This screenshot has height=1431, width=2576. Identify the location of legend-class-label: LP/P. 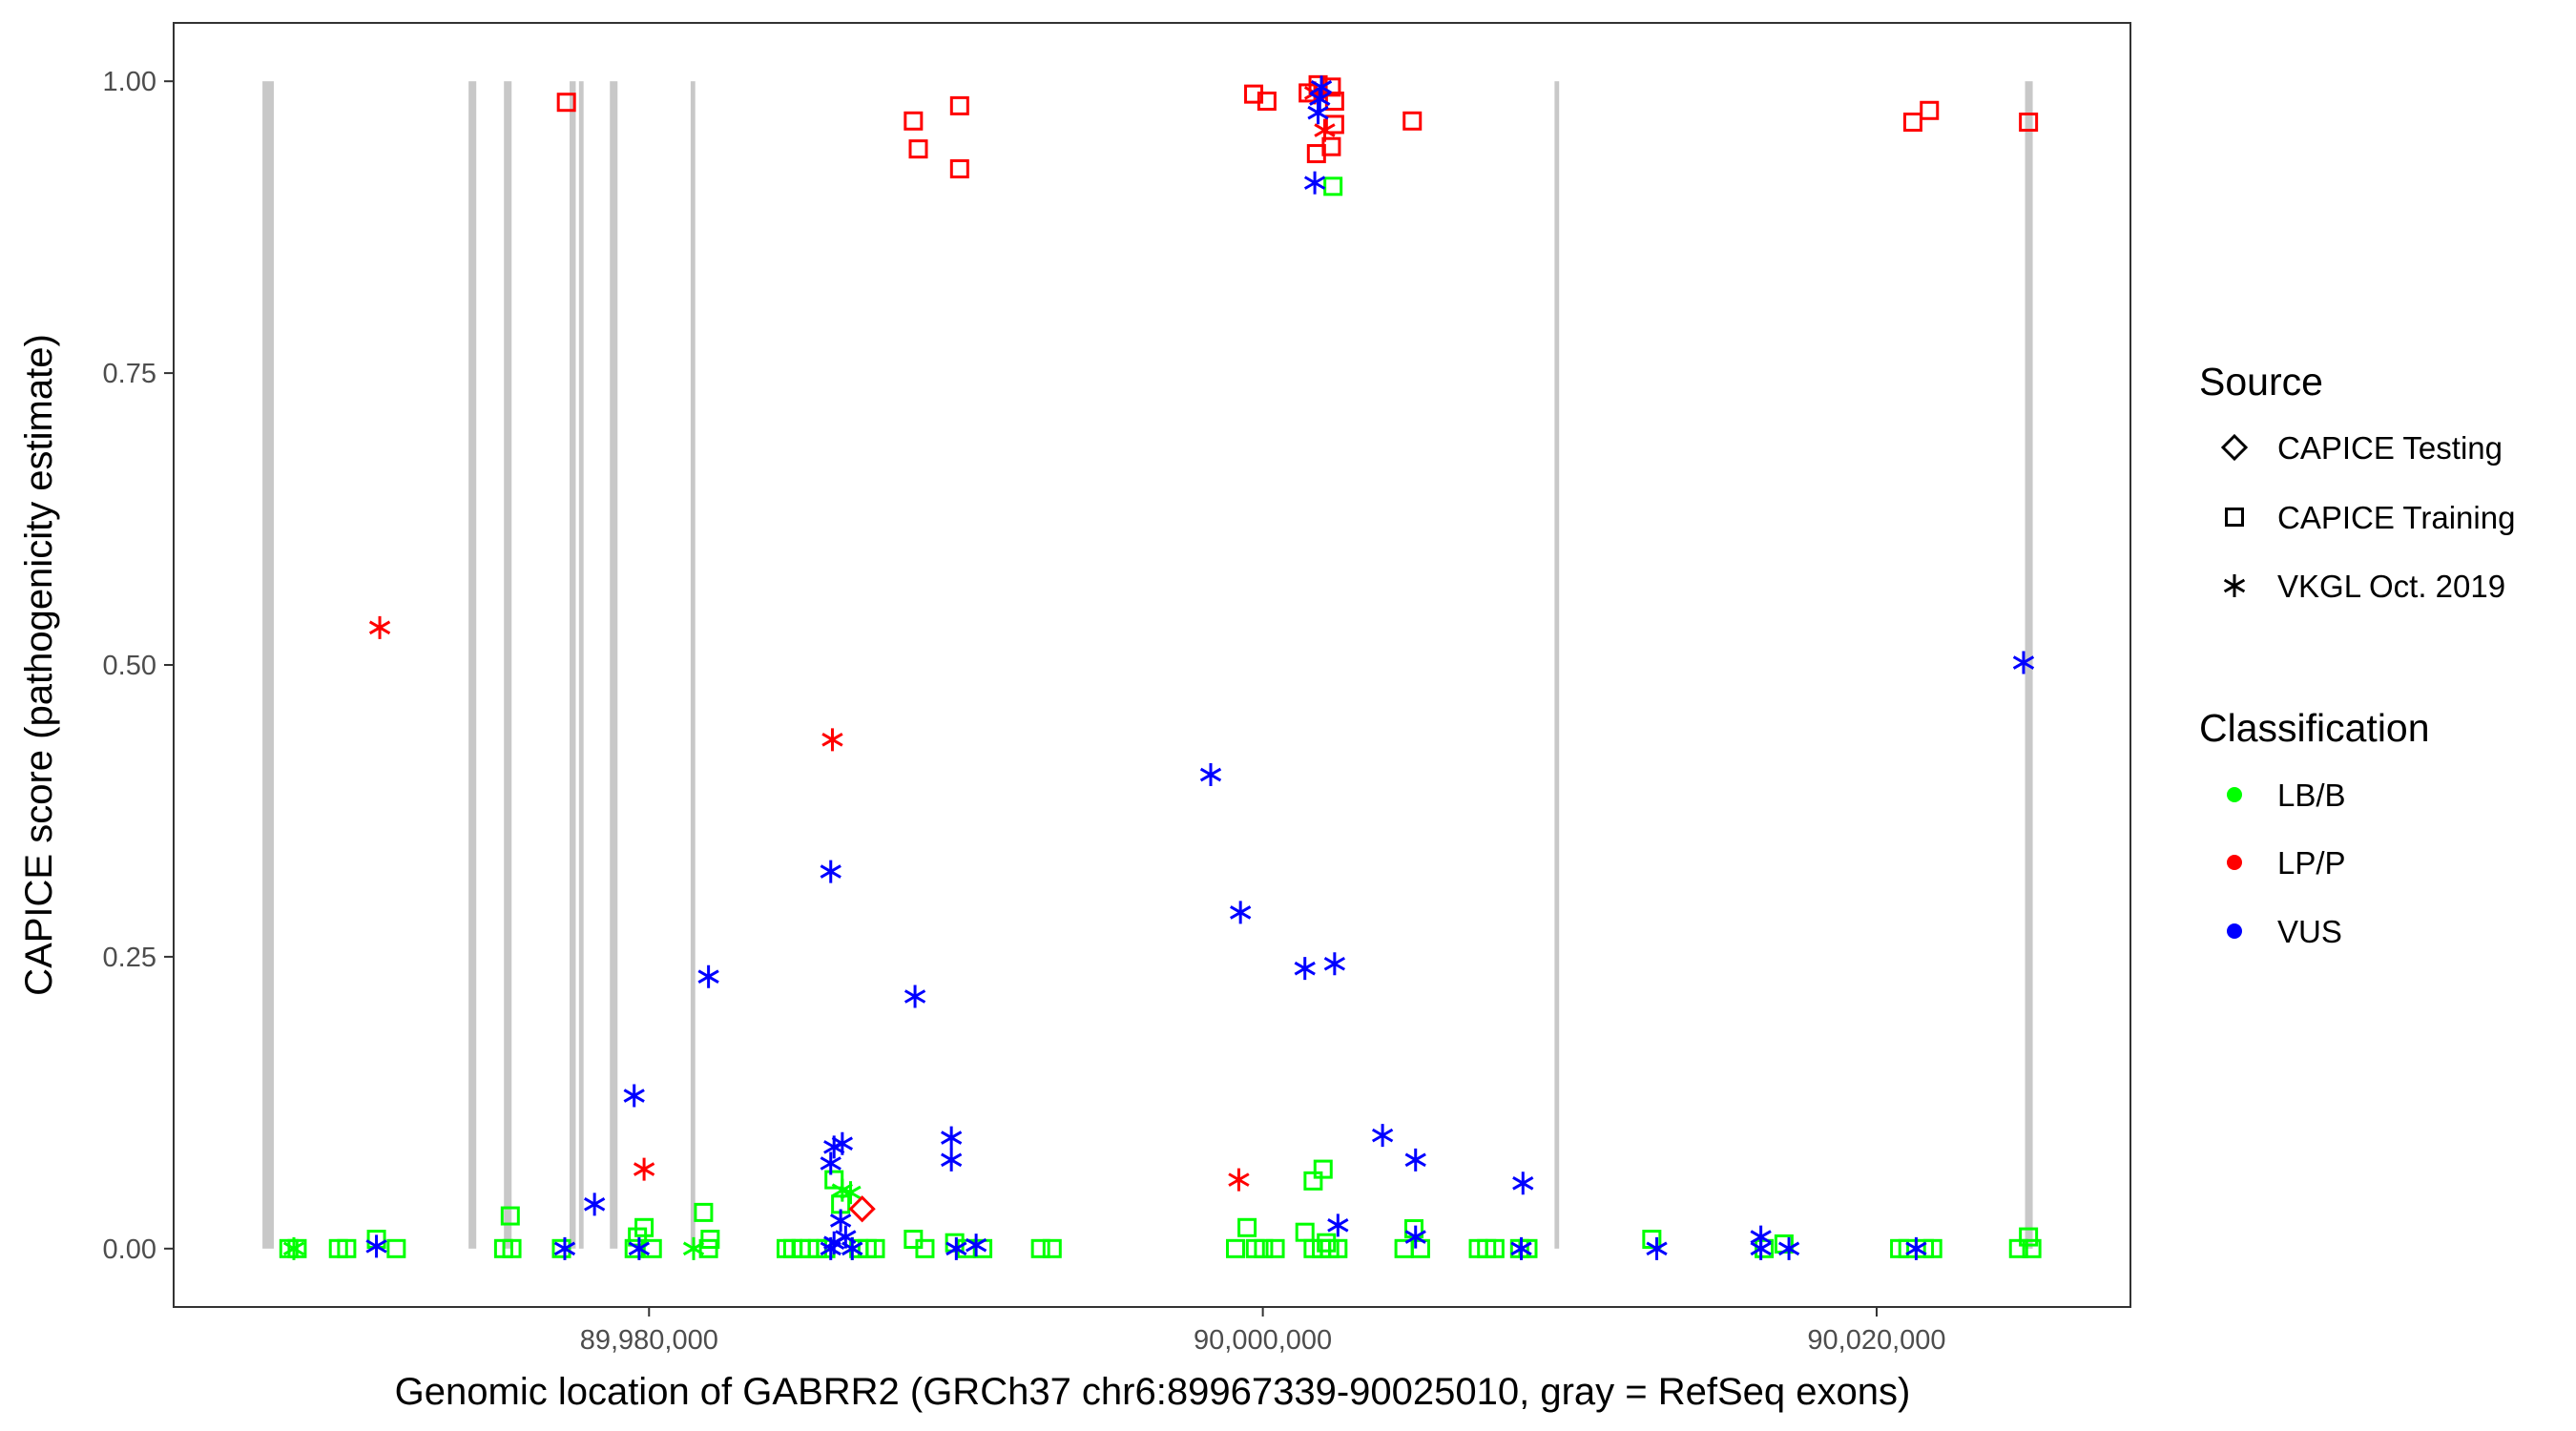
(2311, 863).